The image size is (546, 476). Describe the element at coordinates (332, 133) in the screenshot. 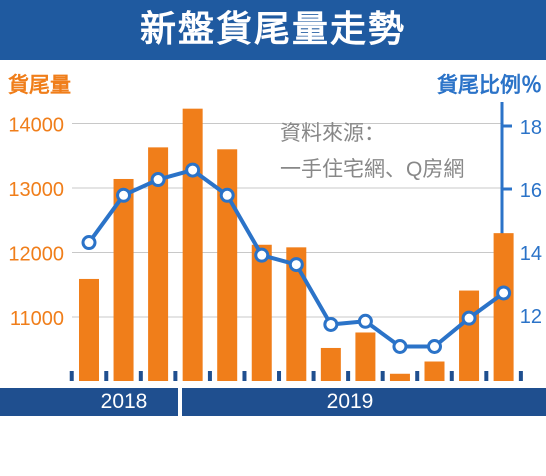

I see `source-note: 資料來源：` at that location.